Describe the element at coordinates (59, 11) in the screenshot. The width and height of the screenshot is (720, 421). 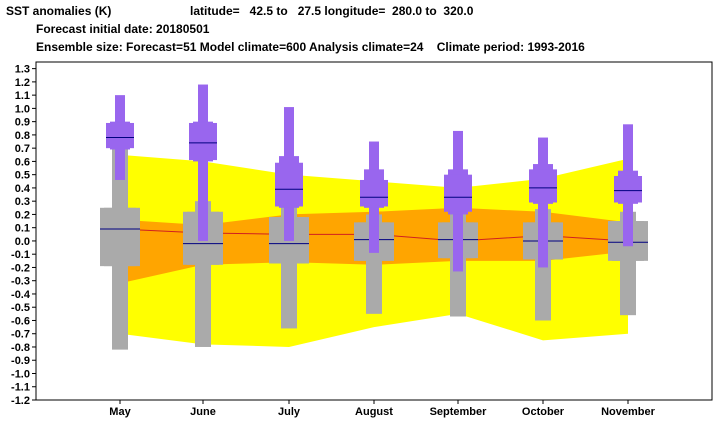
I see `chart-title: SST anomalies (K)` at that location.